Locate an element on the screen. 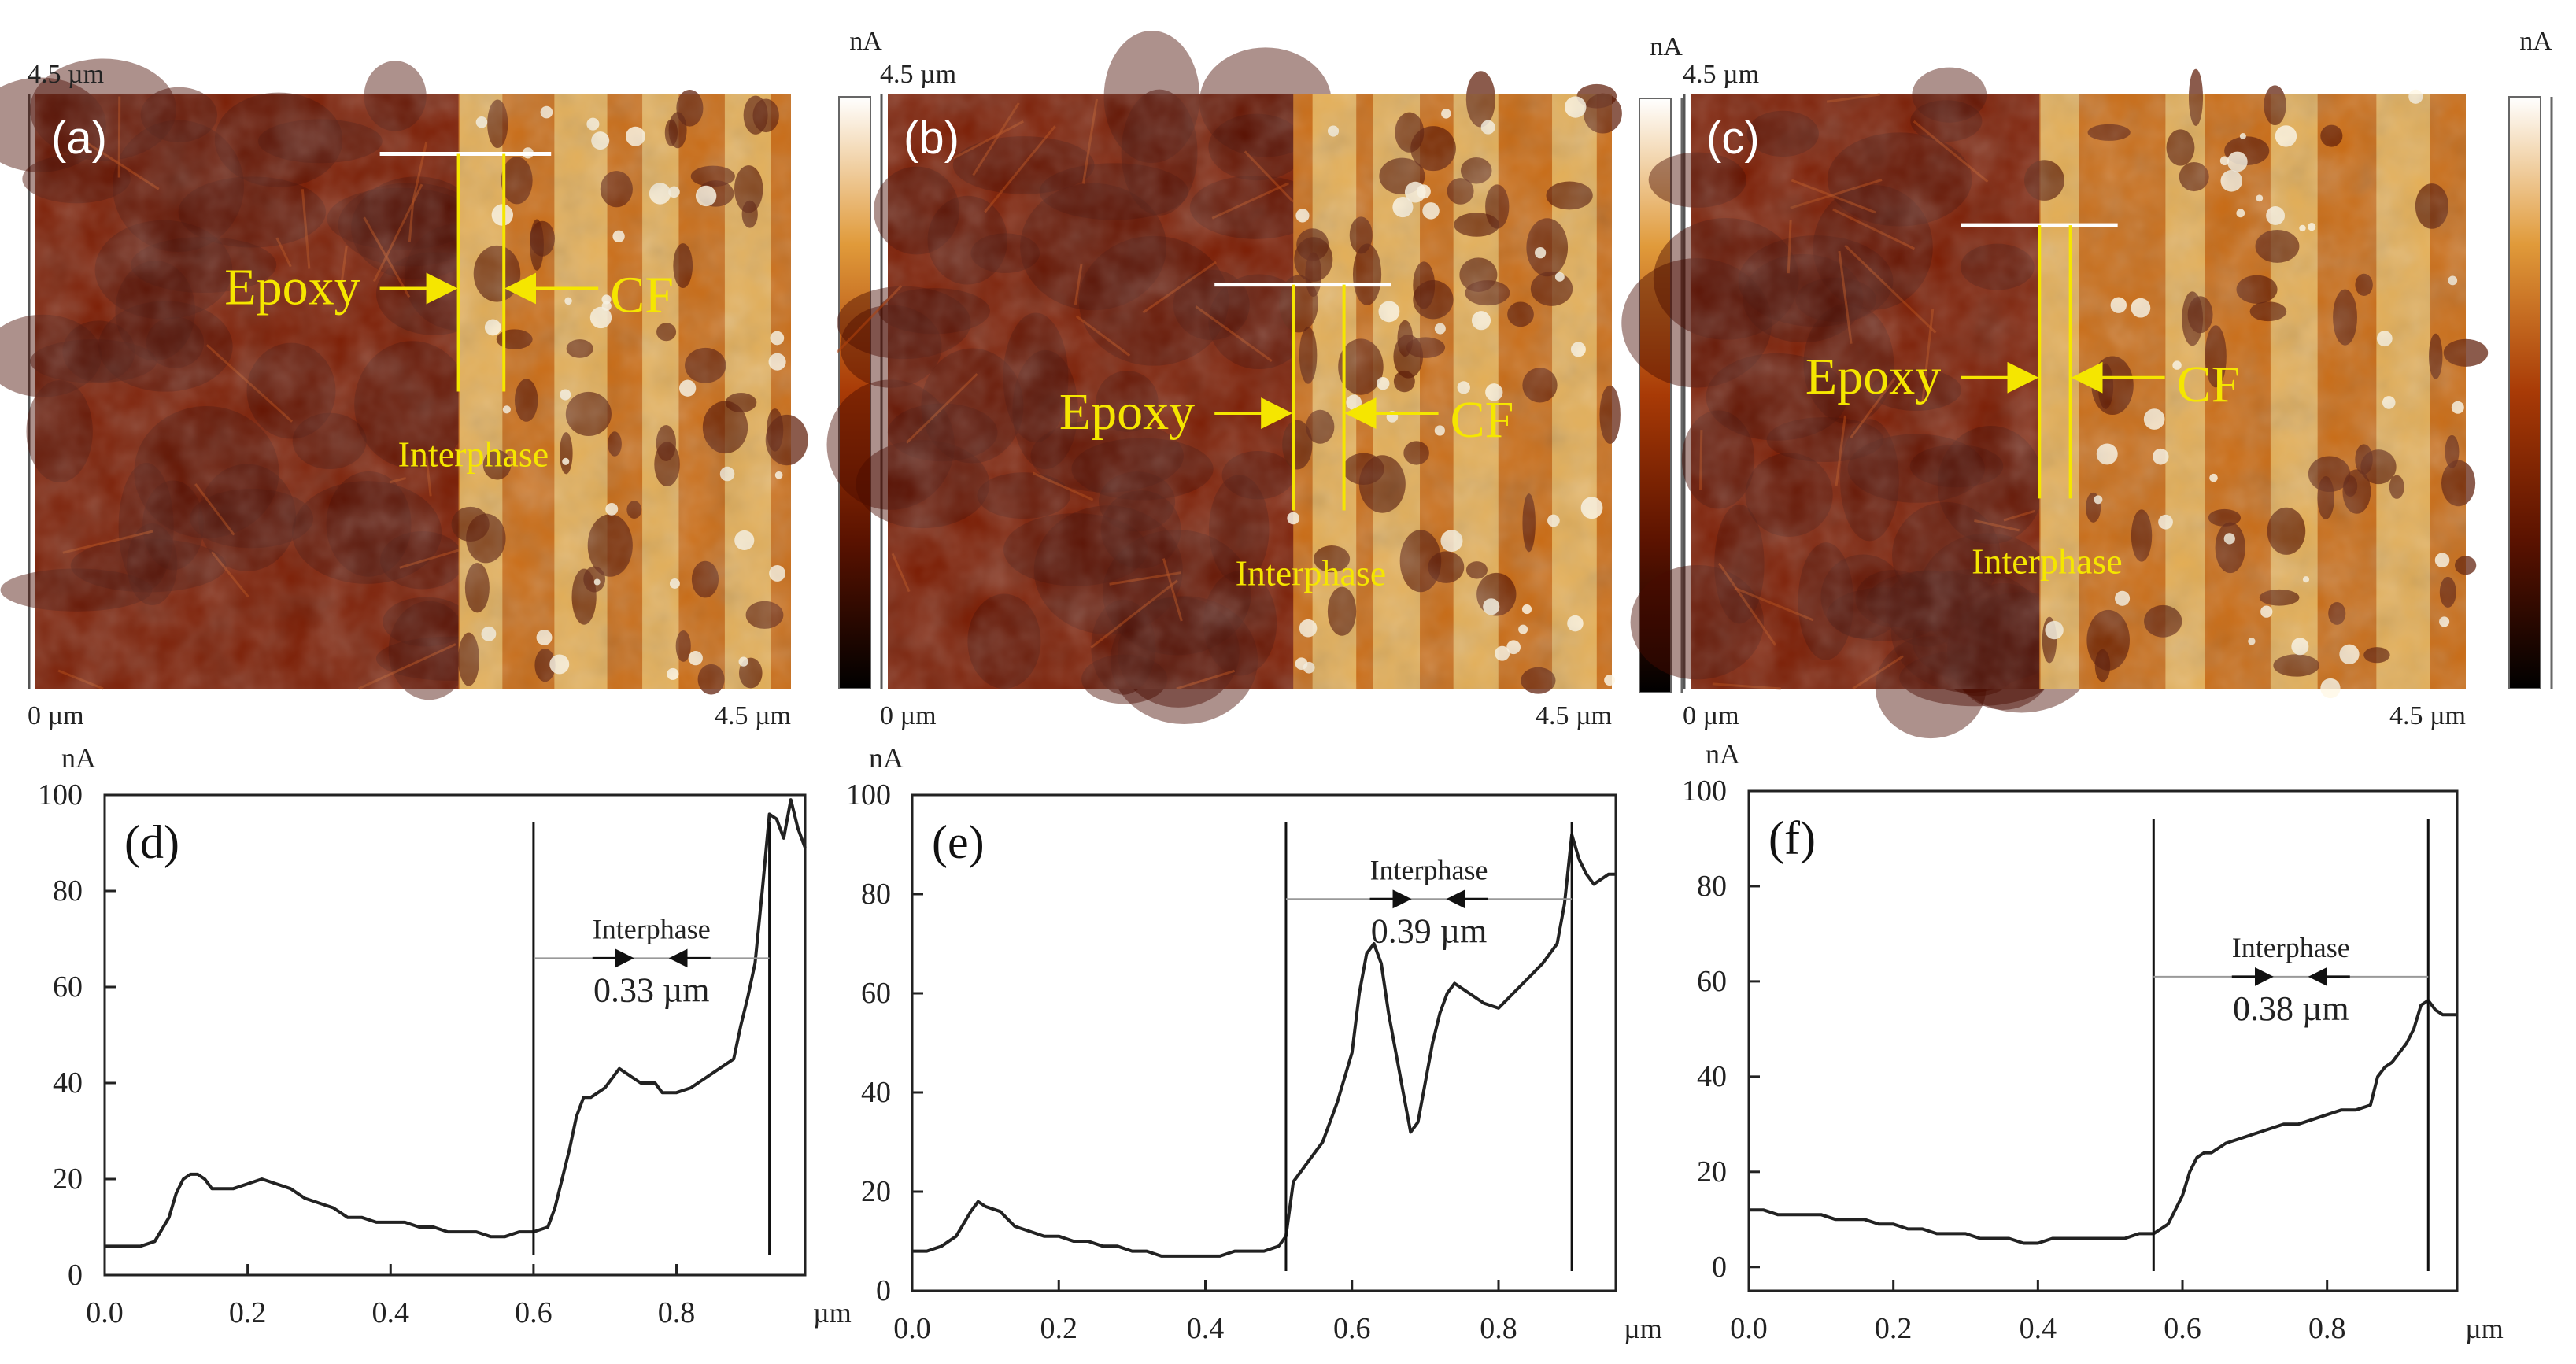 The image size is (2576, 1364). interphase-width-label: 0.38 µm is located at coordinates (2291, 1009).